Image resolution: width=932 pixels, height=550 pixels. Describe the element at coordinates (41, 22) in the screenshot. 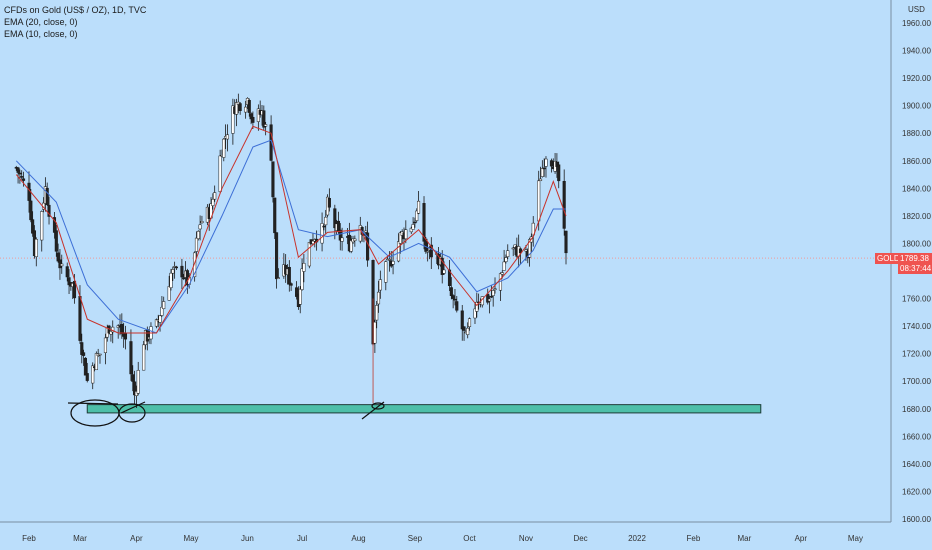

I see `ema20-legend: EMA (20, close, 0)` at that location.